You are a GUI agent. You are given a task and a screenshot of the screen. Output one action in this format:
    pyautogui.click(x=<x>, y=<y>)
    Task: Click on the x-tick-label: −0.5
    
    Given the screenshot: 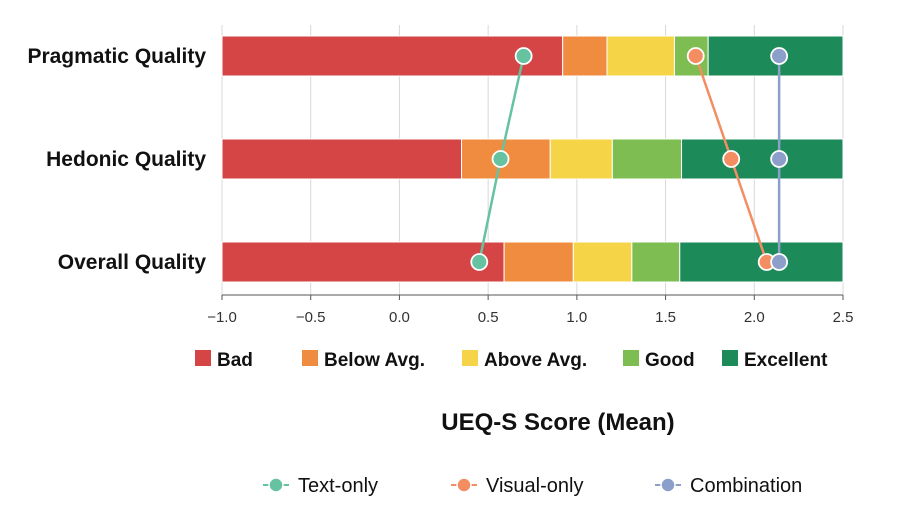 What is the action you would take?
    pyautogui.click(x=311, y=317)
    